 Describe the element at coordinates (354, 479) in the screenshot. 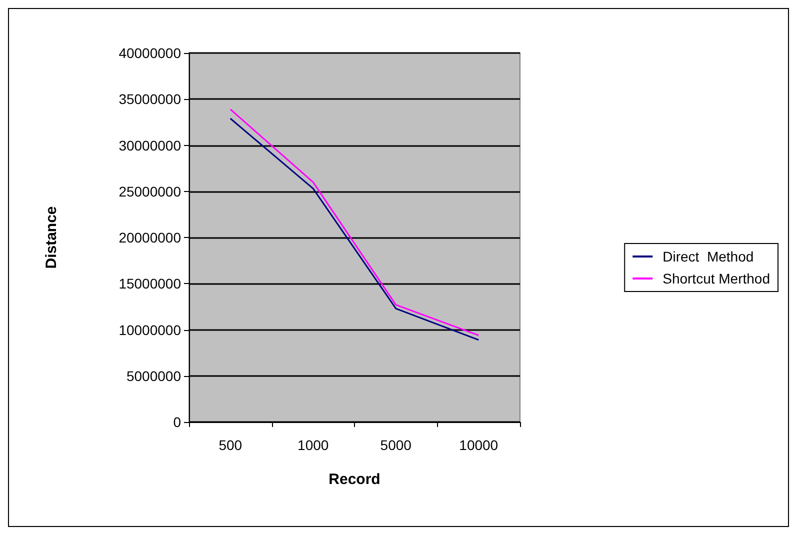

I see `x-axis-title: Record` at that location.